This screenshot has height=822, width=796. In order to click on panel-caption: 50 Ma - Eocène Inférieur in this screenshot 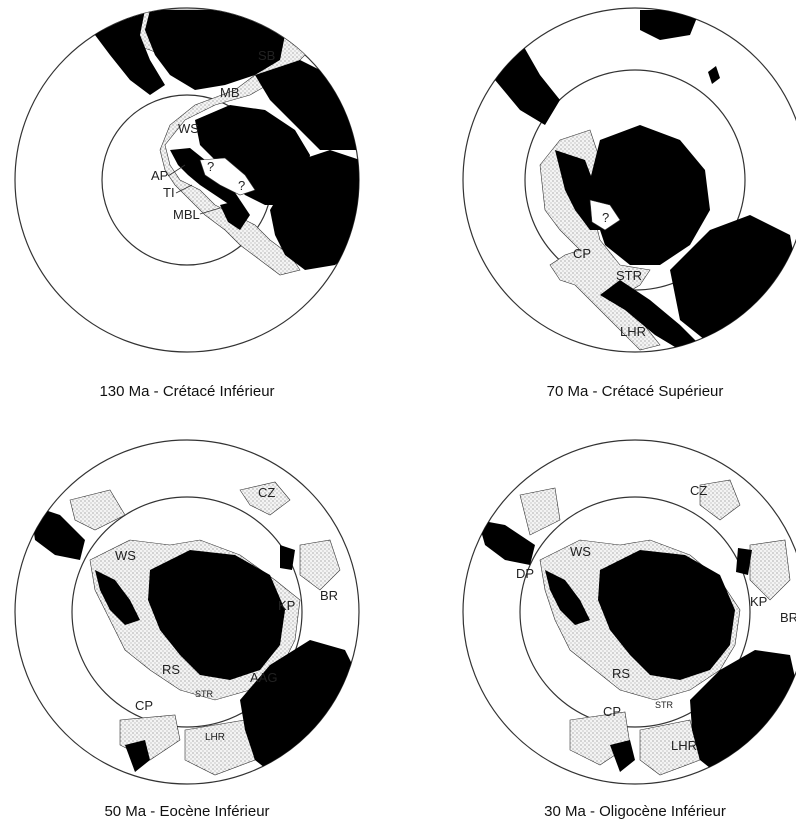, I will do `click(186, 811)`.